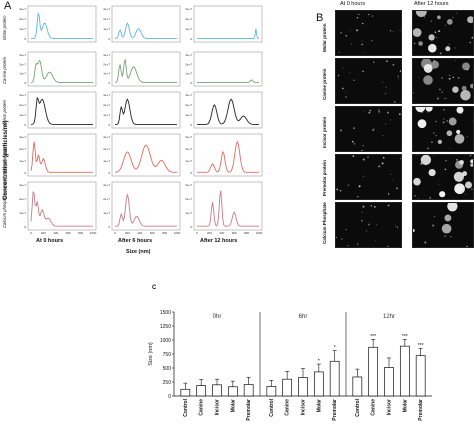  What do you see at coordinates (390, 407) in the screenshot?
I see `panel-c-category-label: Incisor` at bounding box center [390, 407].